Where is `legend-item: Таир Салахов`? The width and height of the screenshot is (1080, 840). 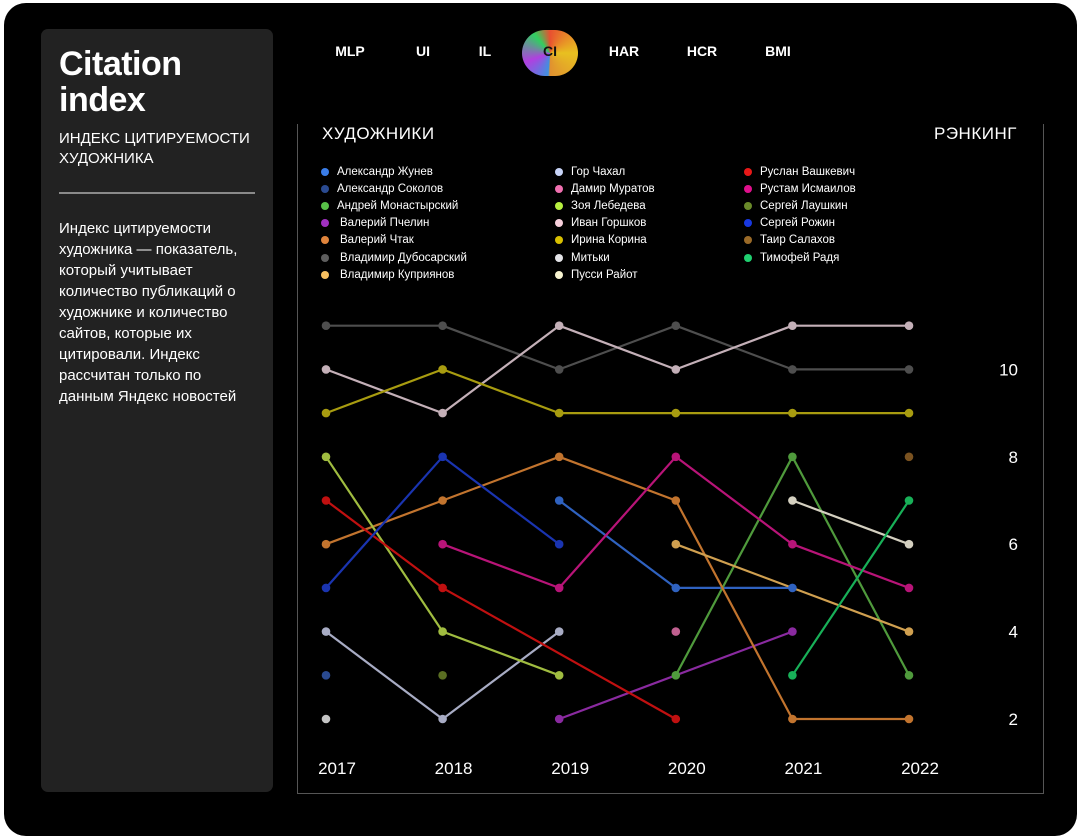
legend-item: Таир Салахов is located at coordinates (800, 240).